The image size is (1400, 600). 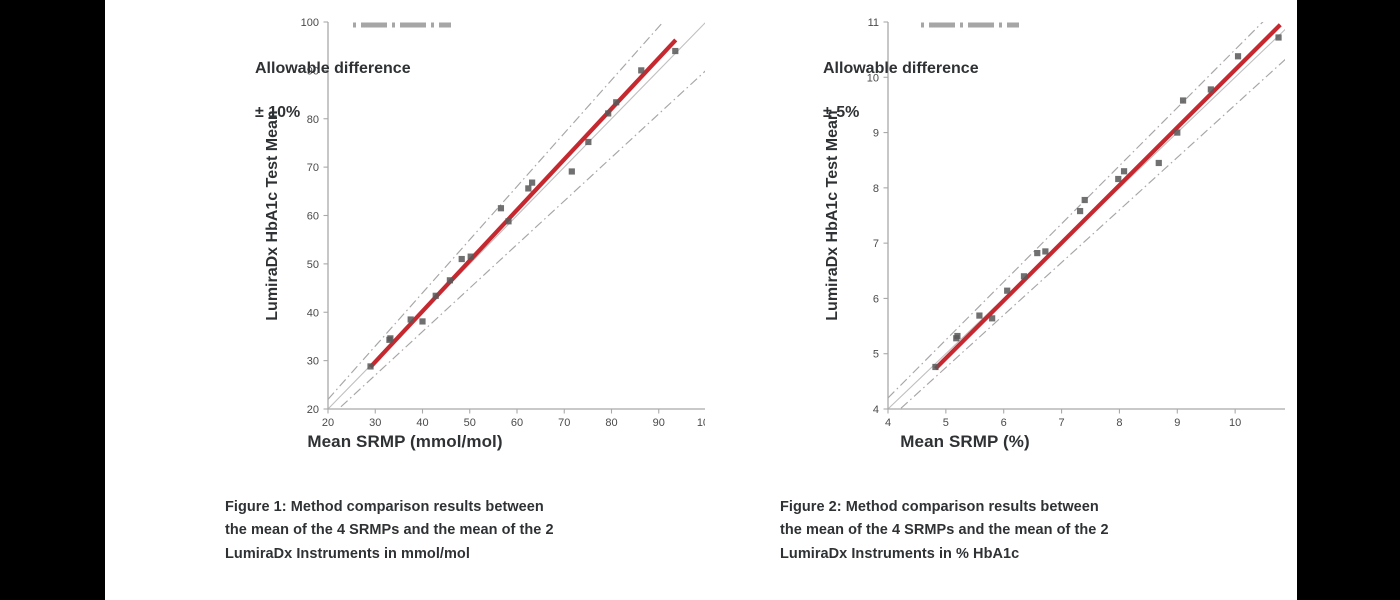 What do you see at coordinates (313, 362) in the screenshot?
I see `y-axis-tick-label: 30` at bounding box center [313, 362].